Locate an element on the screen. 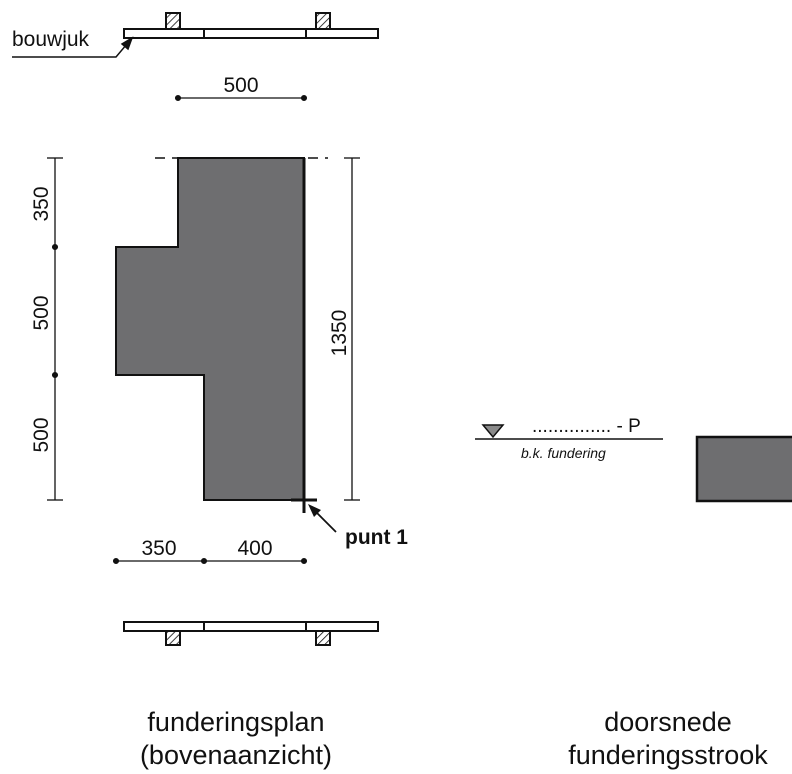 The height and width of the screenshot is (774, 792). foundation-plan-shape is located at coordinates (210, 329).